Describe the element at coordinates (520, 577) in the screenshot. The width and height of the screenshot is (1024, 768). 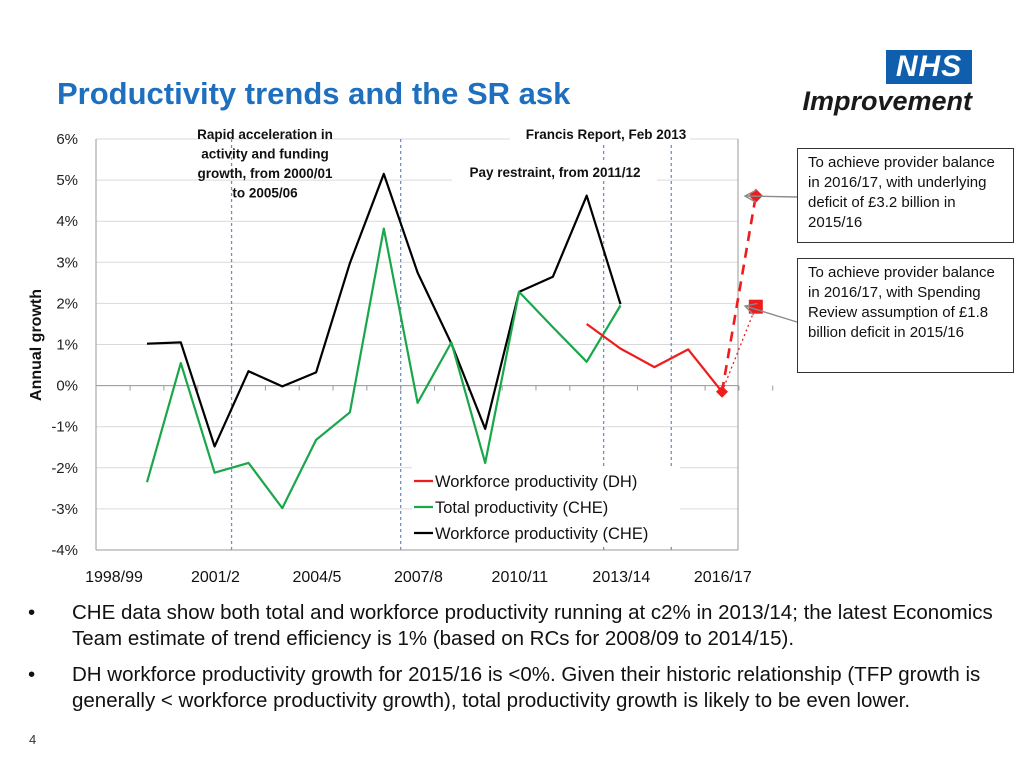
I see `x-tick-label: 2010/11` at that location.